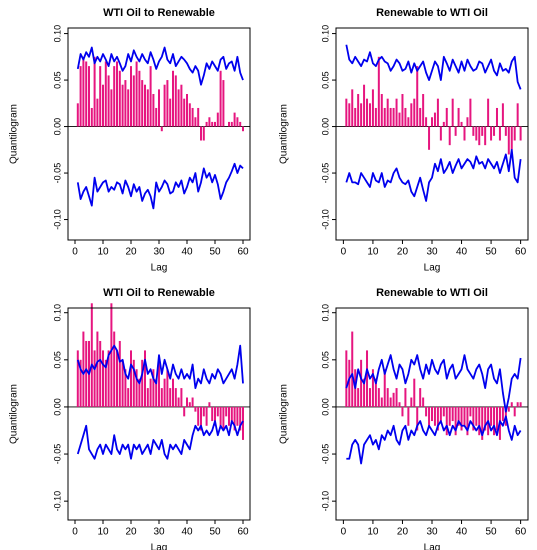 Image resolution: width=537 pixels, height=550 pixels. I want to click on y-tick-label: 0.10, so click(325, 34).